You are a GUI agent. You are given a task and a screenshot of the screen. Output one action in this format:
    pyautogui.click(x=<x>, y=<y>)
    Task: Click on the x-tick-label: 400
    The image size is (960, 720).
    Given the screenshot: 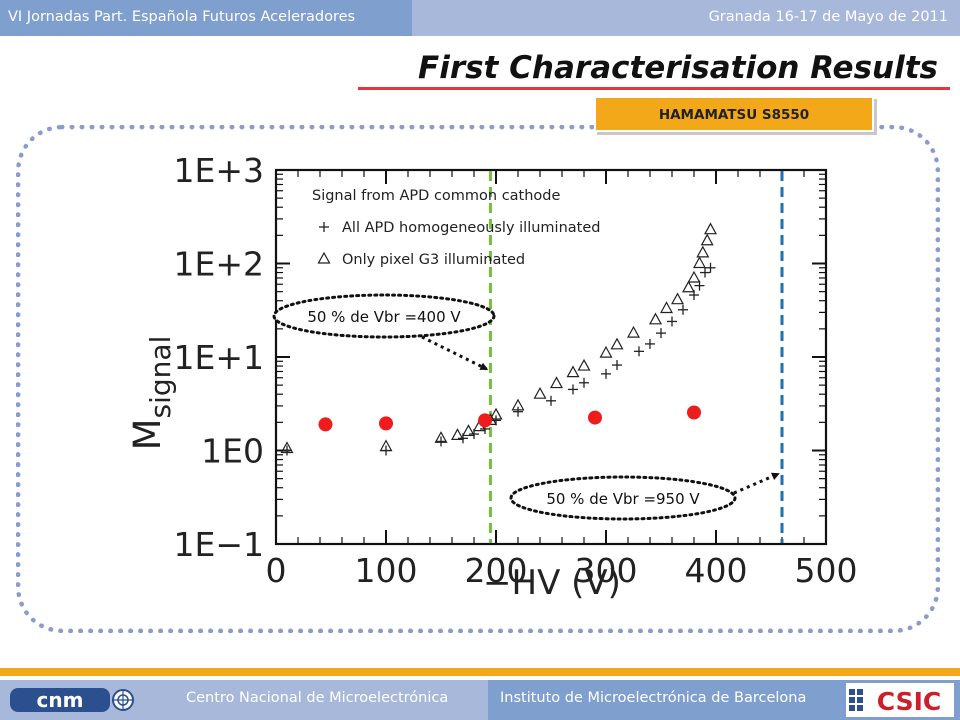 What is the action you would take?
    pyautogui.click(x=716, y=570)
    